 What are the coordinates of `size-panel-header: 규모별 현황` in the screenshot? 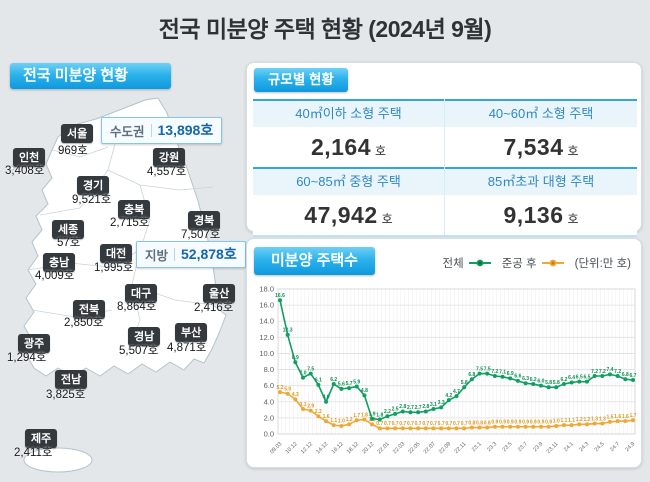 It's located at (301, 80).